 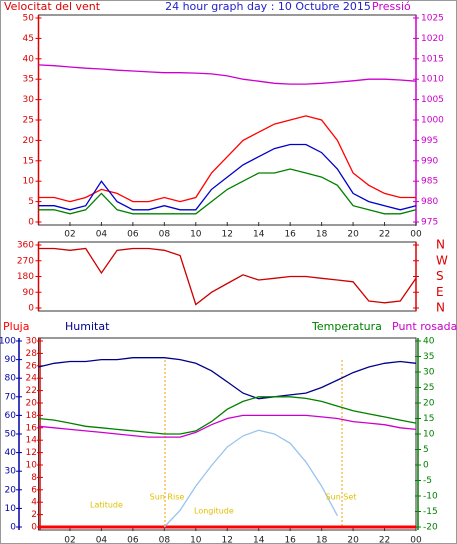 I want to click on y-tick-label: 1010, so click(x=432, y=80).